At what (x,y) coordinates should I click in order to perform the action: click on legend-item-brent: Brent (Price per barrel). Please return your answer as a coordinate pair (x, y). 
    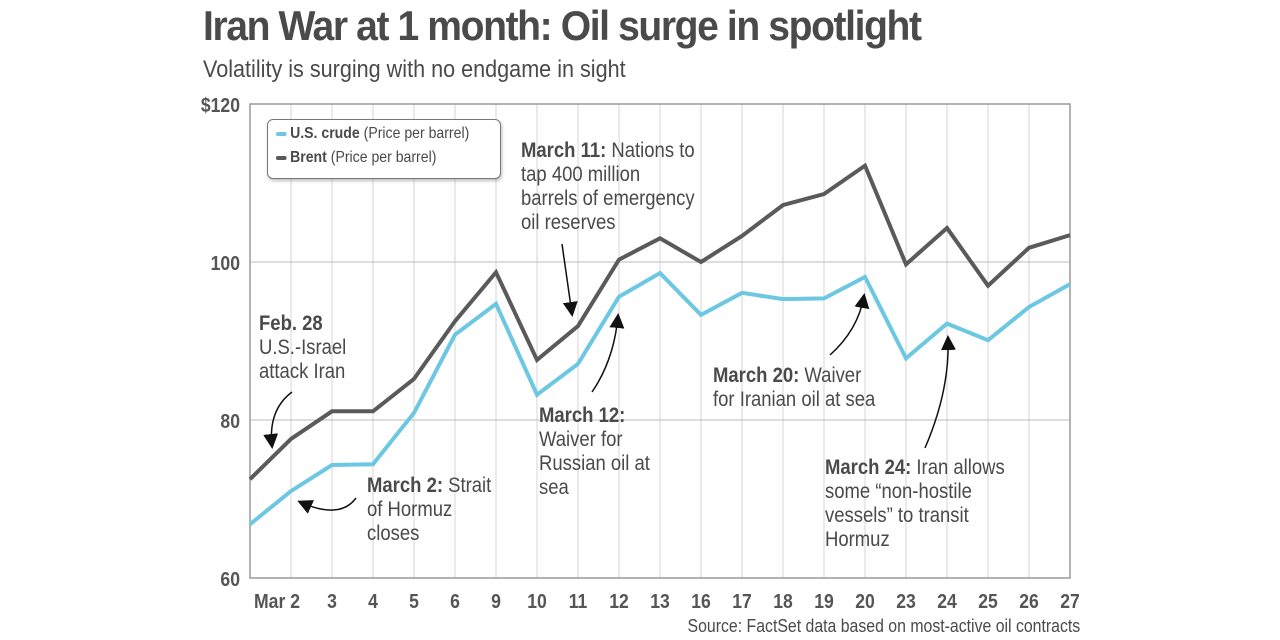
    Looking at the image, I should click on (356, 158).